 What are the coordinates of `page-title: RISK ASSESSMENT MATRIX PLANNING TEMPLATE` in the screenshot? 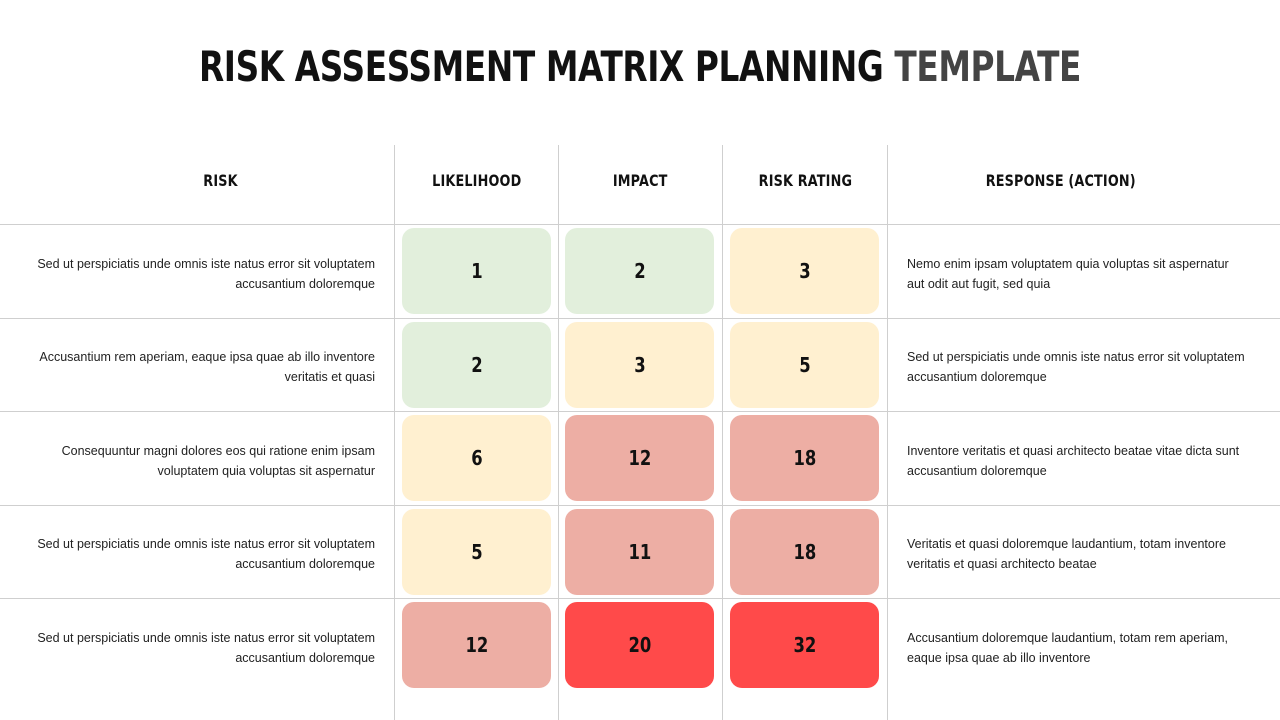 It's located at (640, 66).